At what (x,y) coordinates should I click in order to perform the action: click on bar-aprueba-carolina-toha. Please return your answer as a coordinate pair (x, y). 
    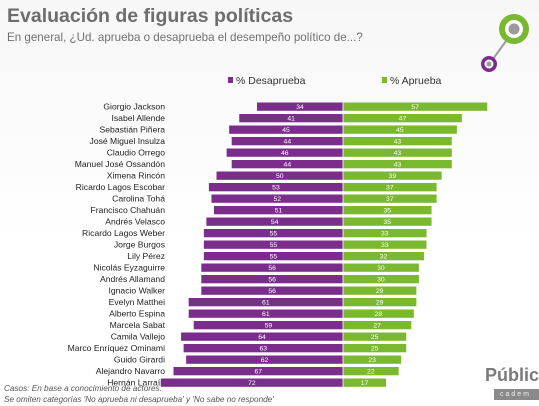
    Looking at the image, I should click on (390, 198).